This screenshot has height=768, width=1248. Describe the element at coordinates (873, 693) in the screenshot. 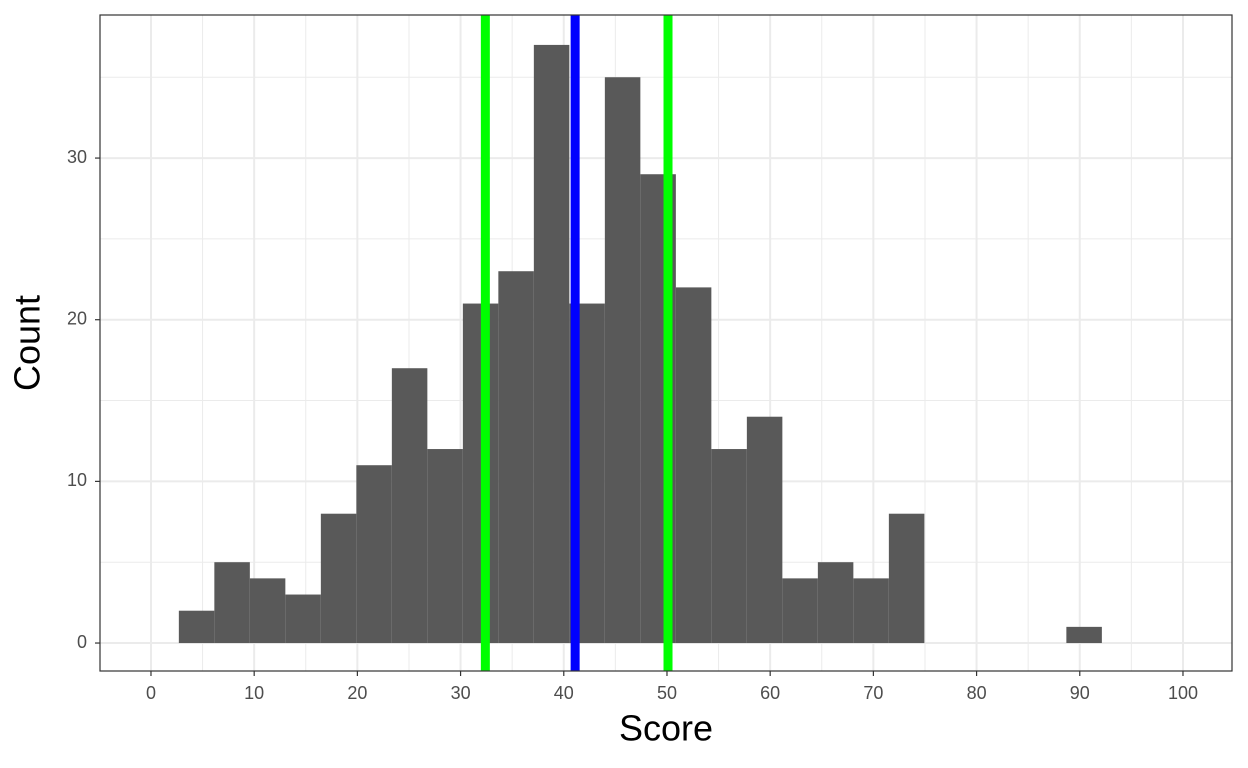

I see `x-tick-label: 70` at that location.